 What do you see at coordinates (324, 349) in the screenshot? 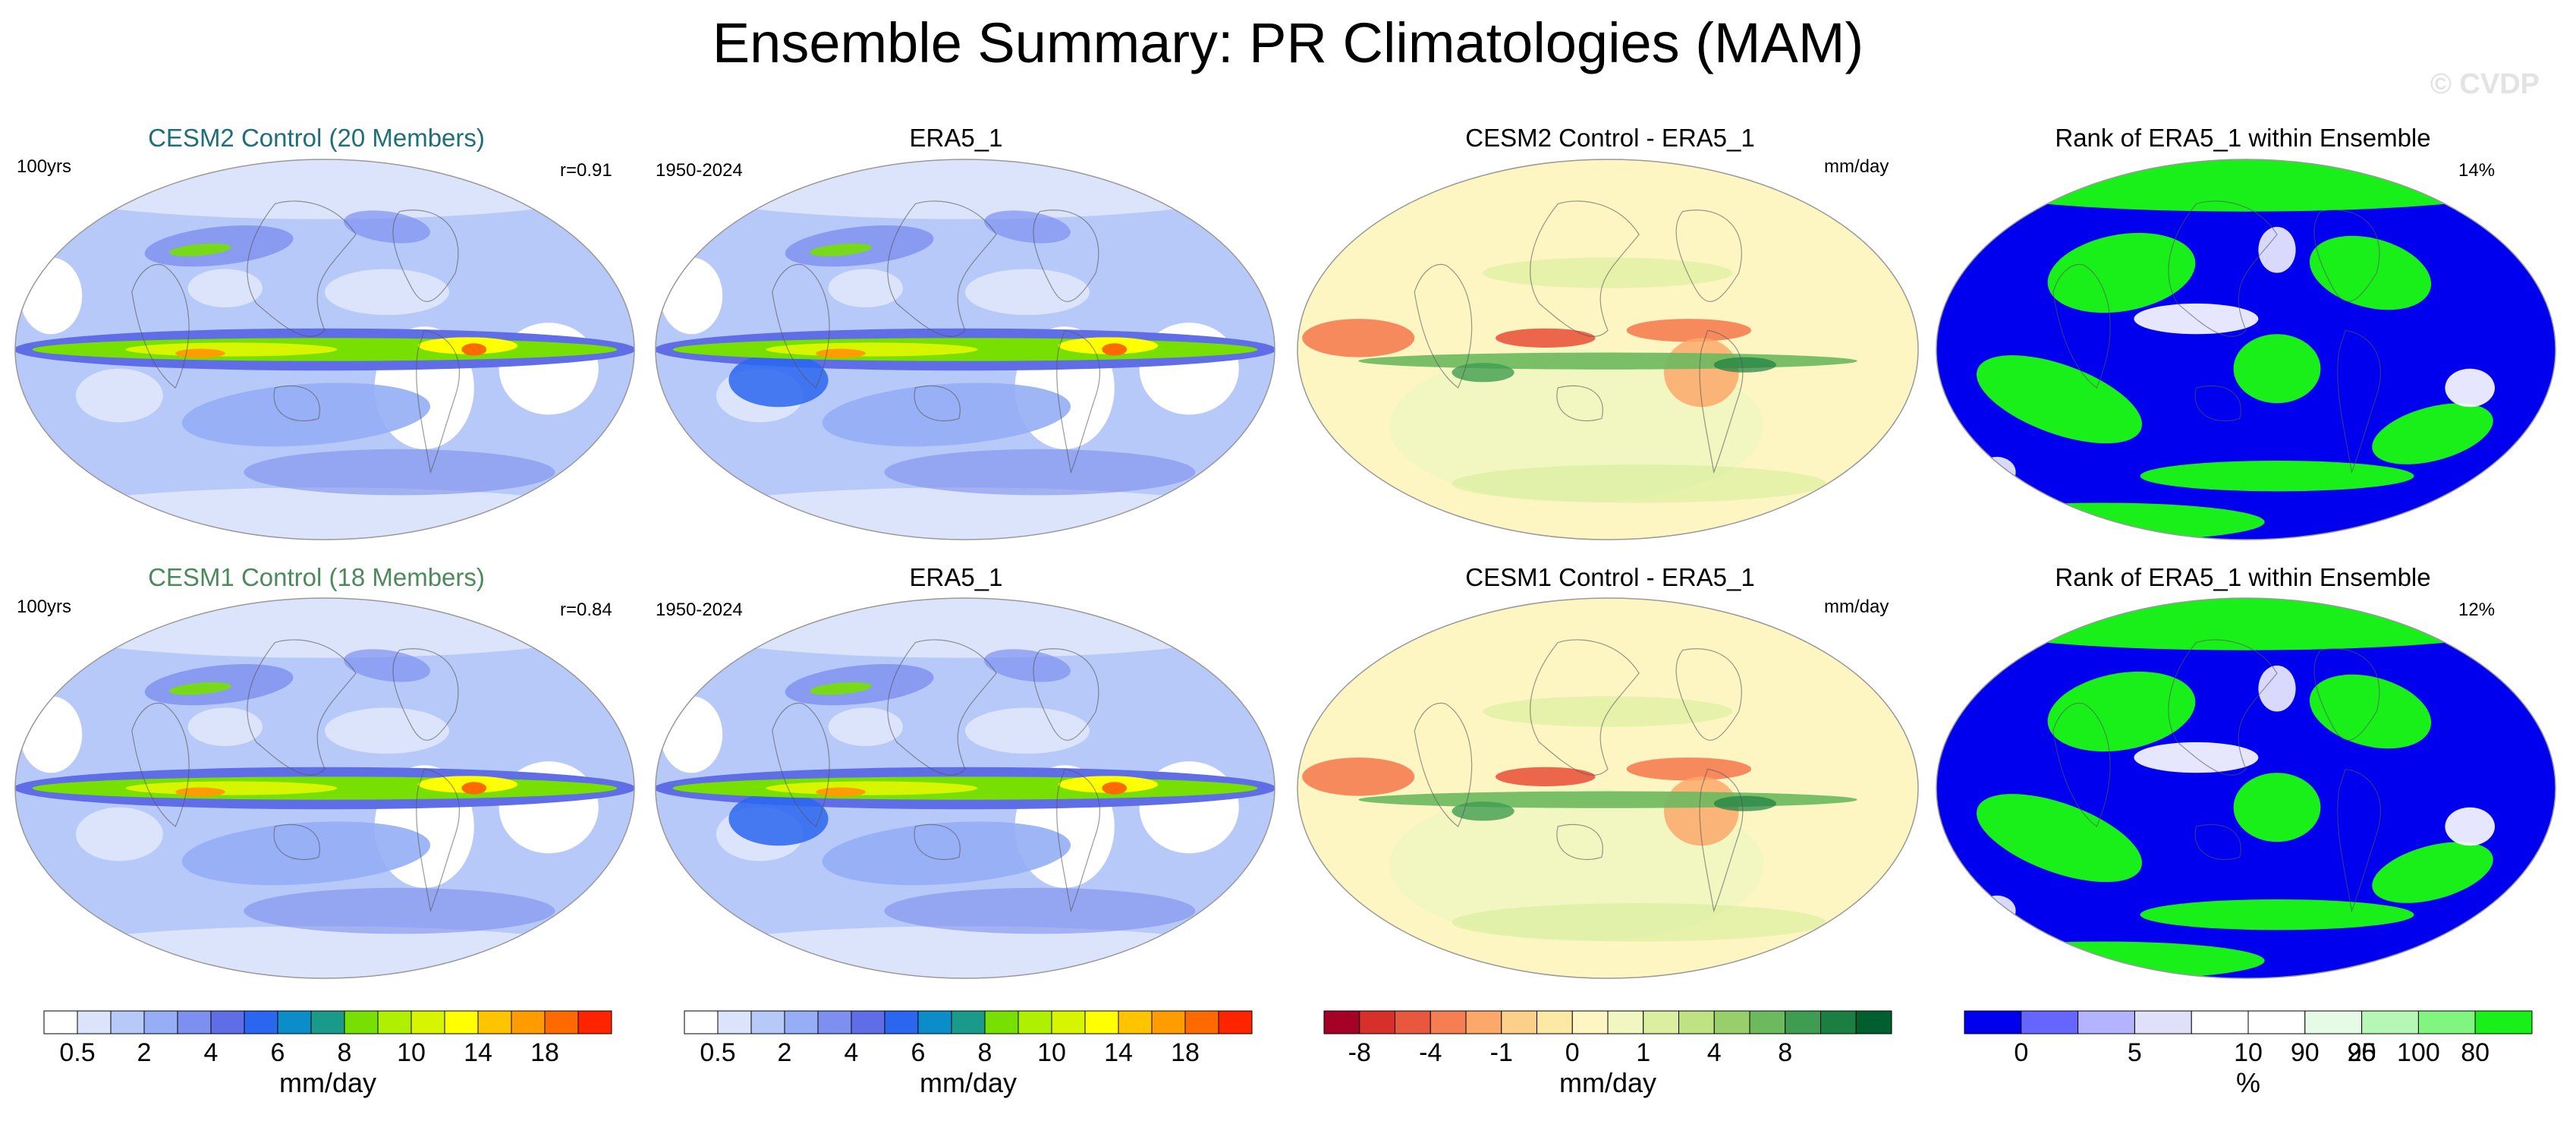
I see `map-cesm2-climatology` at bounding box center [324, 349].